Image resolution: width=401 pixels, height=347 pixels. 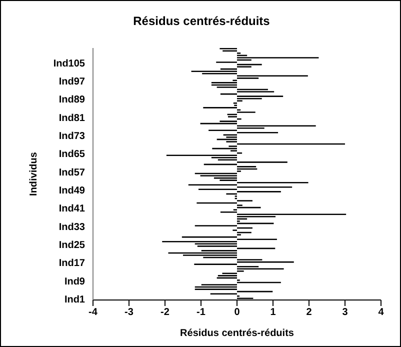 What do you see at coordinates (237, 333) in the screenshot?
I see `x-axis-title: Résidus centrés-réduits` at bounding box center [237, 333].